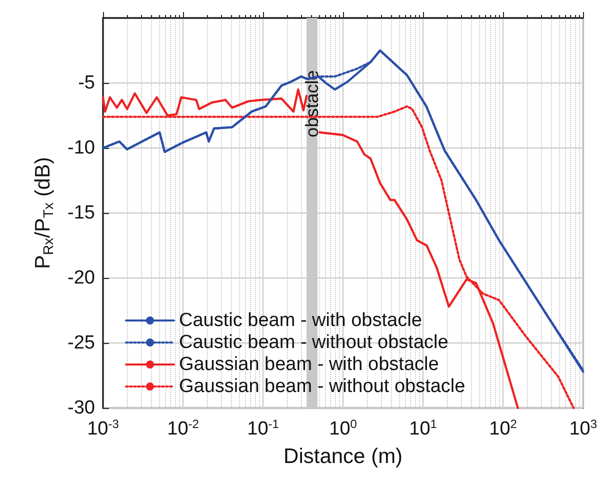  I want to click on y-tick-label: -5, so click(86, 83).